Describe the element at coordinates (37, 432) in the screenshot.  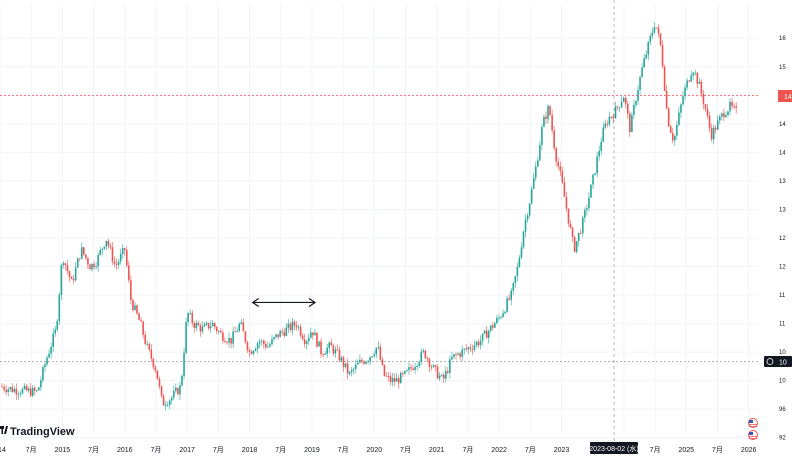
I see `tradingview-logo: TradingView` at that location.